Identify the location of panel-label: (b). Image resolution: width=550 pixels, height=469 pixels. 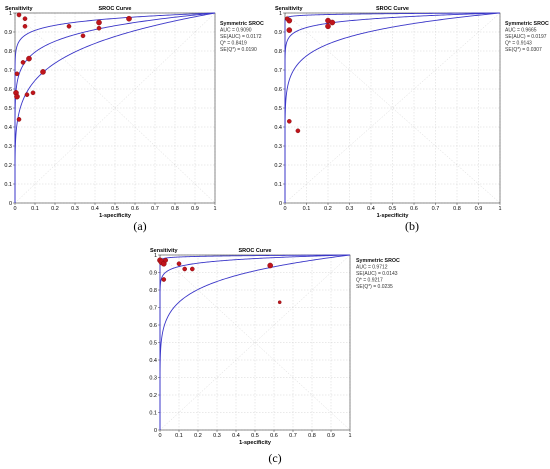
(412, 226).